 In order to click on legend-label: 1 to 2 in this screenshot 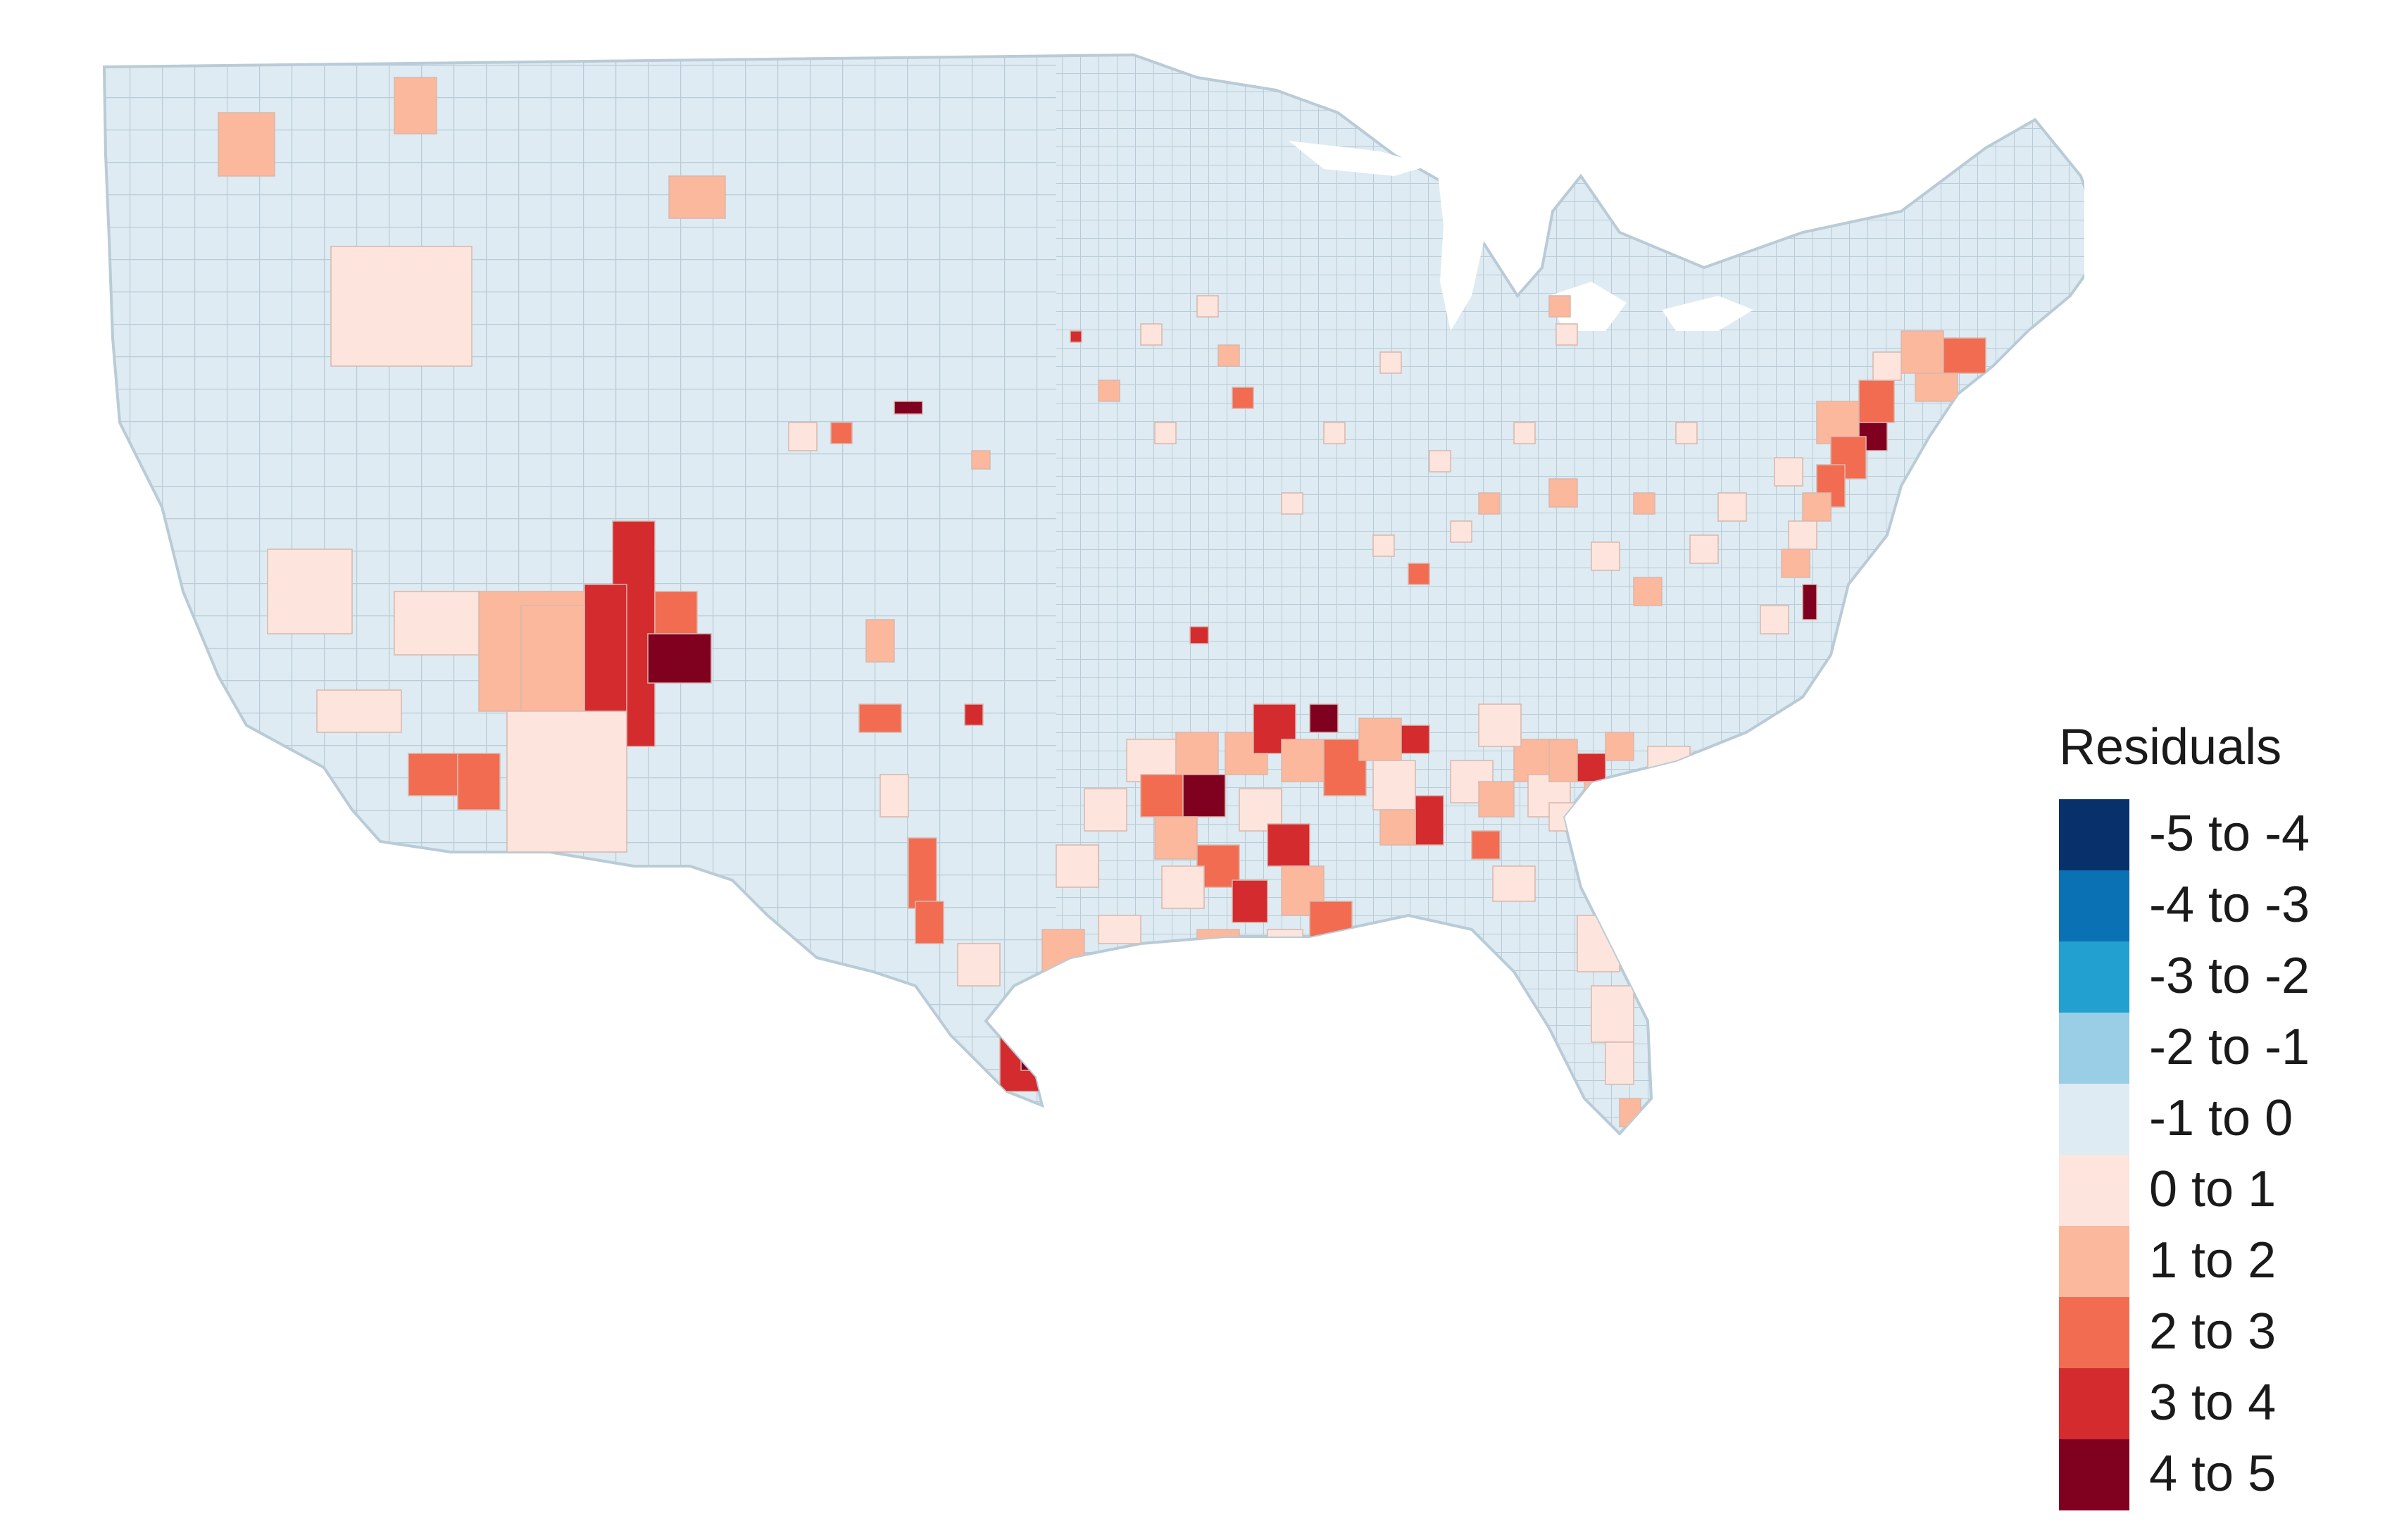, I will do `click(2213, 1260)`.